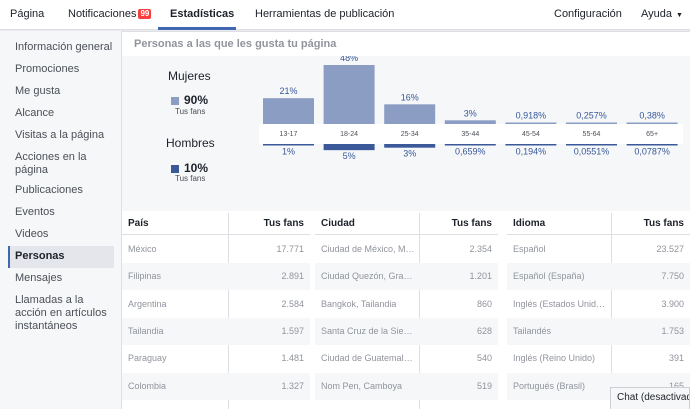 This screenshot has height=409, width=690. What do you see at coordinates (406, 304) in the screenshot?
I see `table-row: Bangkok, Tailandia 860` at bounding box center [406, 304].